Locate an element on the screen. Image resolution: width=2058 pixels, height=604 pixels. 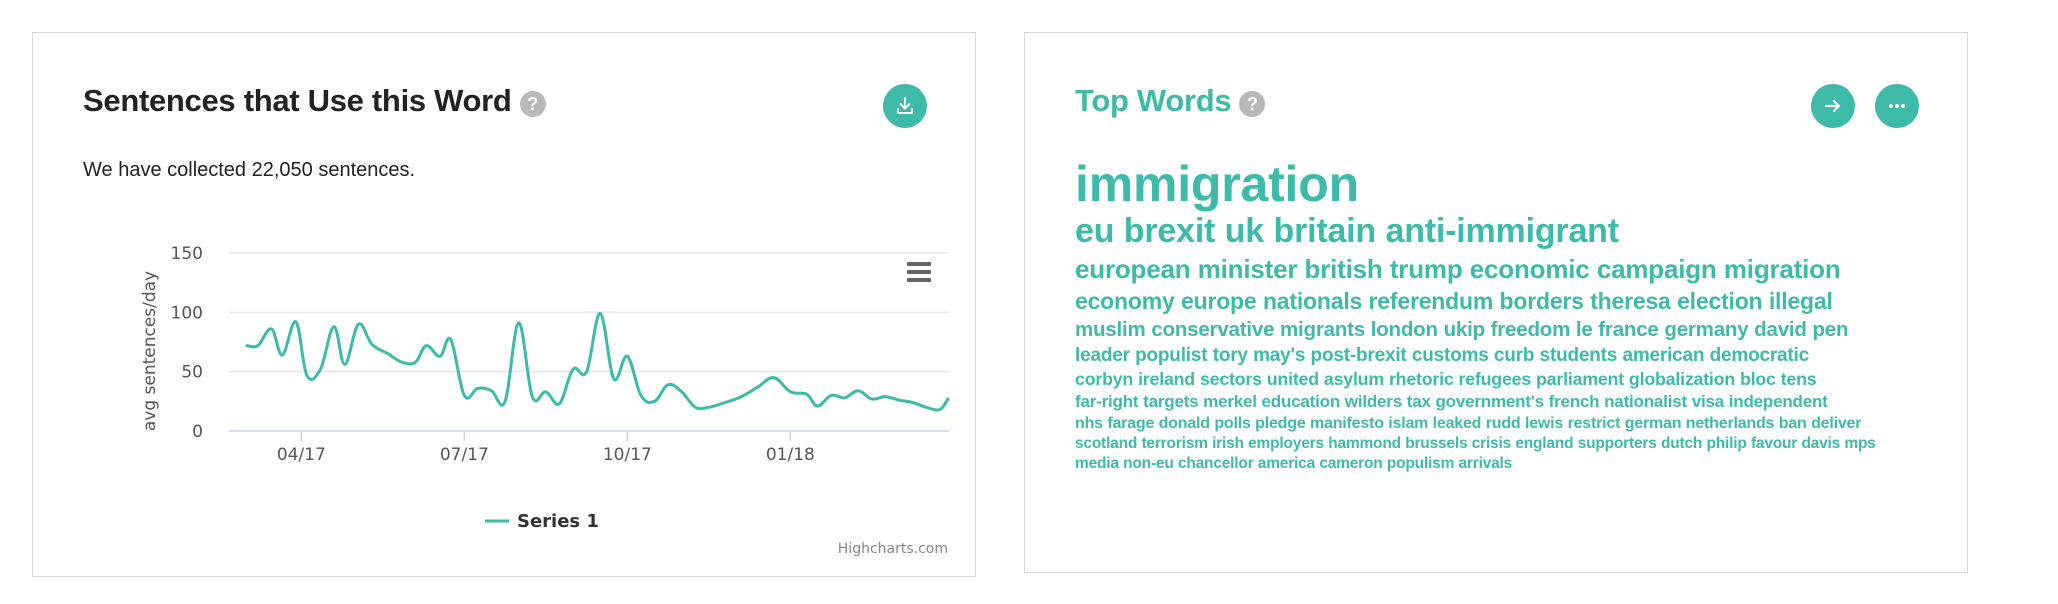
chart-menu-button is located at coordinates (918, 272).